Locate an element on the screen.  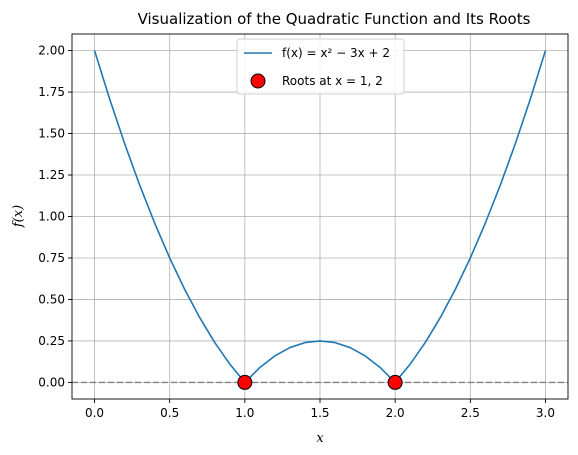
y-tick-label: 0.25 is located at coordinates (51, 341).